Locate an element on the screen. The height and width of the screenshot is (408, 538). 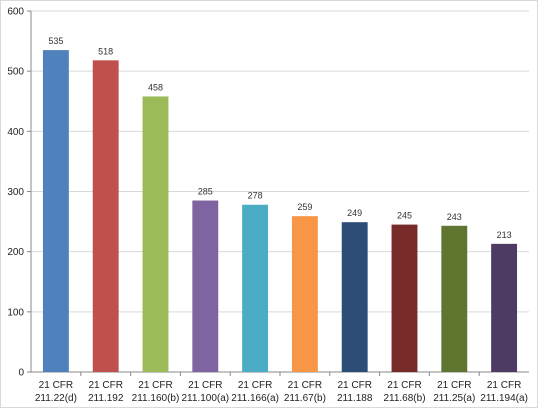
y-tick-label: 500 is located at coordinates (15, 72).